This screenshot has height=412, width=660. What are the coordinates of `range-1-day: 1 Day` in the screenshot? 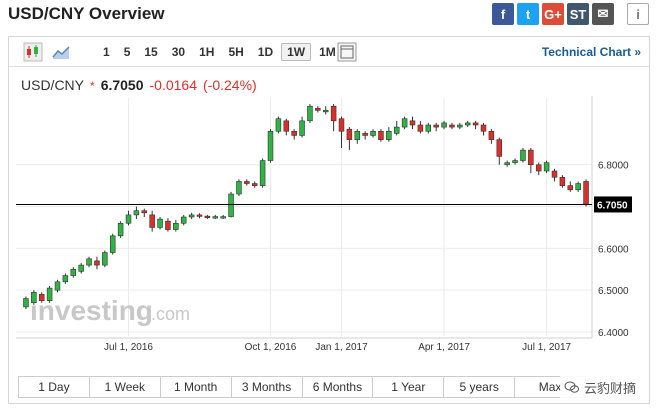 It's located at (54, 387).